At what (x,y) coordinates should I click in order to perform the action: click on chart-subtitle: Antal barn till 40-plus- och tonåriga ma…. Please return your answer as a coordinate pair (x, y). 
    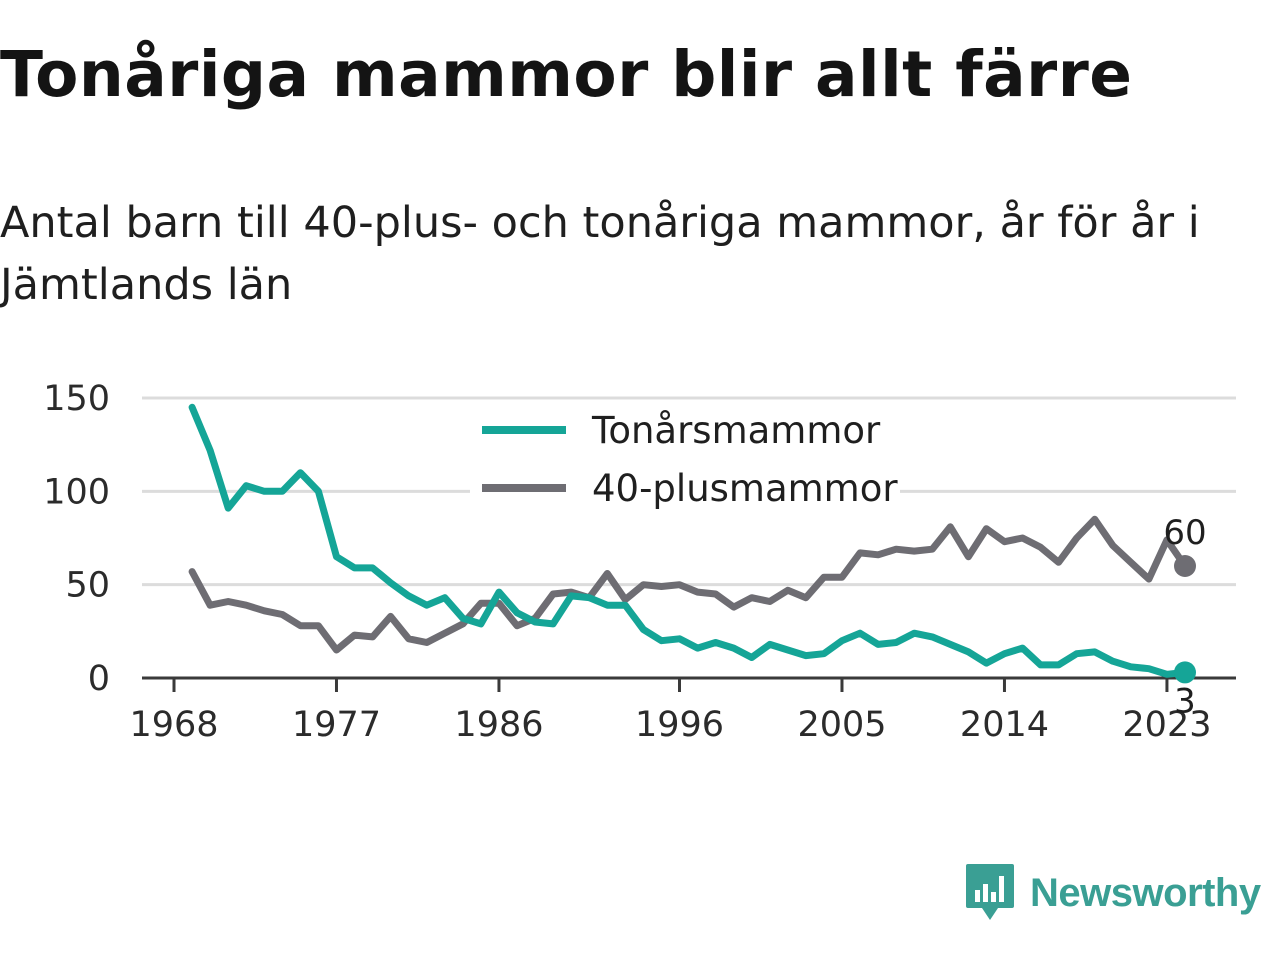
    Looking at the image, I should click on (600, 254).